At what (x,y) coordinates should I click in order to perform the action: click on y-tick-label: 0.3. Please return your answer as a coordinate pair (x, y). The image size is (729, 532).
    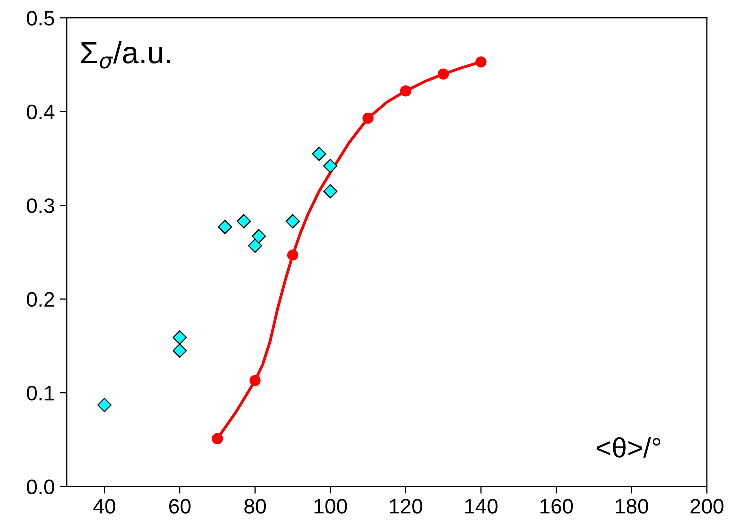
    Looking at the image, I should click on (40, 206).